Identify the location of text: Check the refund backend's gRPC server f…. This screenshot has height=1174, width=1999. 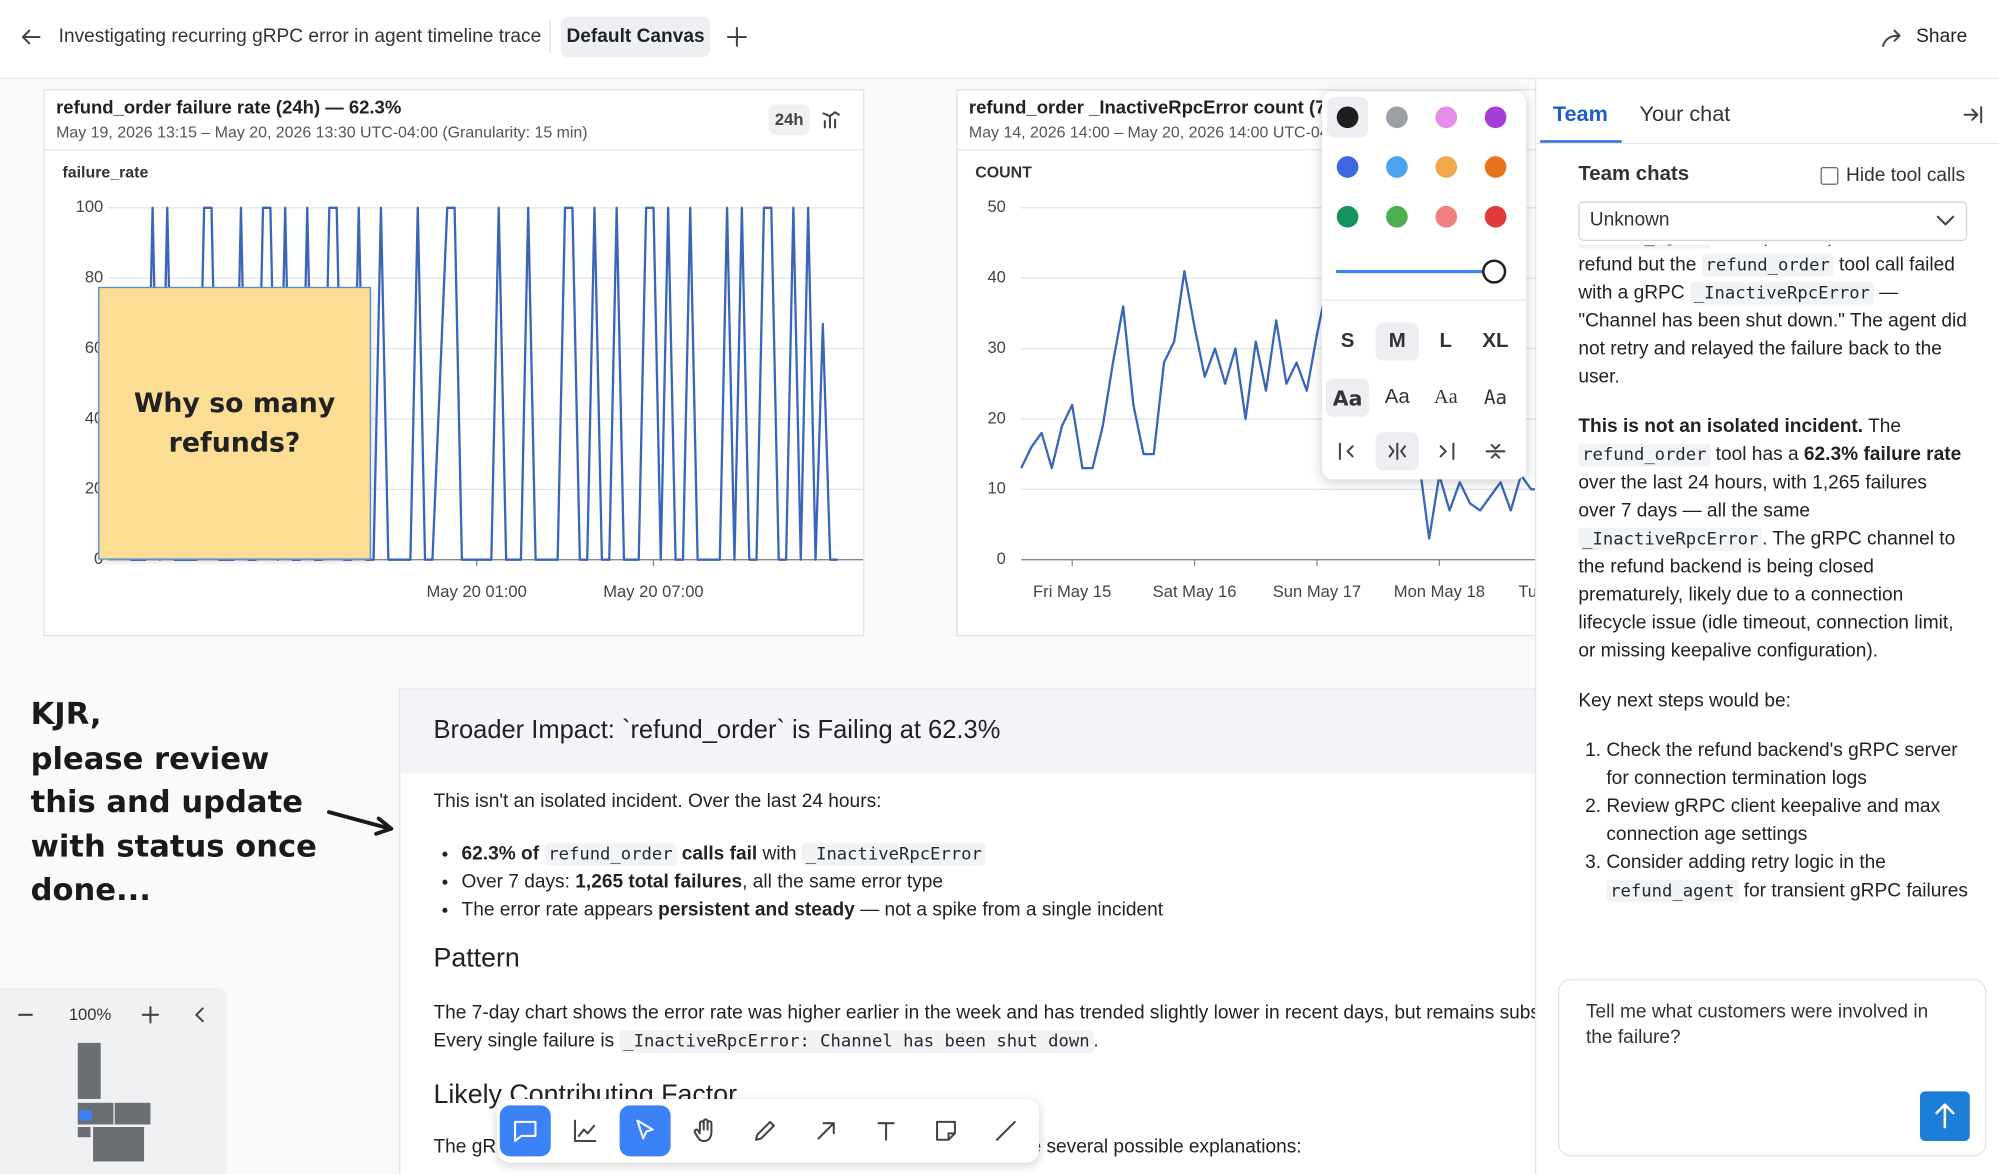
(1782, 764).